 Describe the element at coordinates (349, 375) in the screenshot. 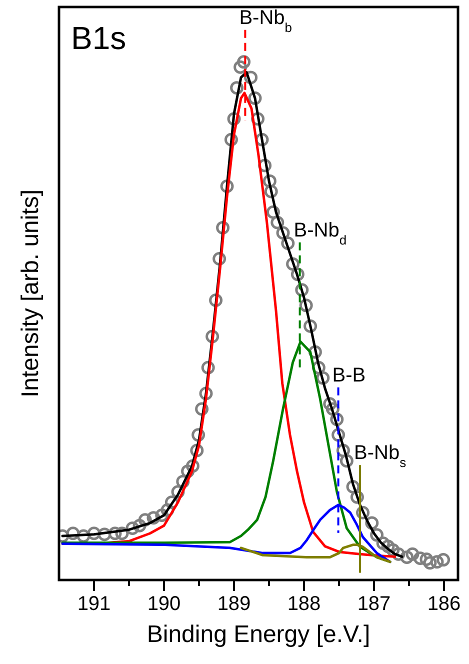

I see `ref-line-label: B-B` at that location.